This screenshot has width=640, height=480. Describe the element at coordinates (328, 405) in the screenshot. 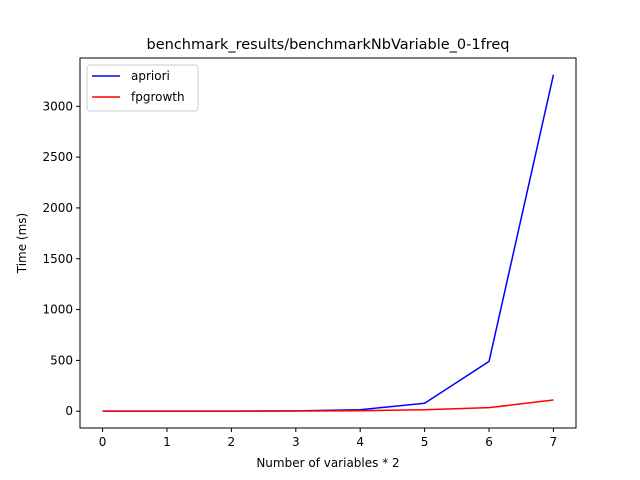

I see `series-line-fpgrowth` at that location.